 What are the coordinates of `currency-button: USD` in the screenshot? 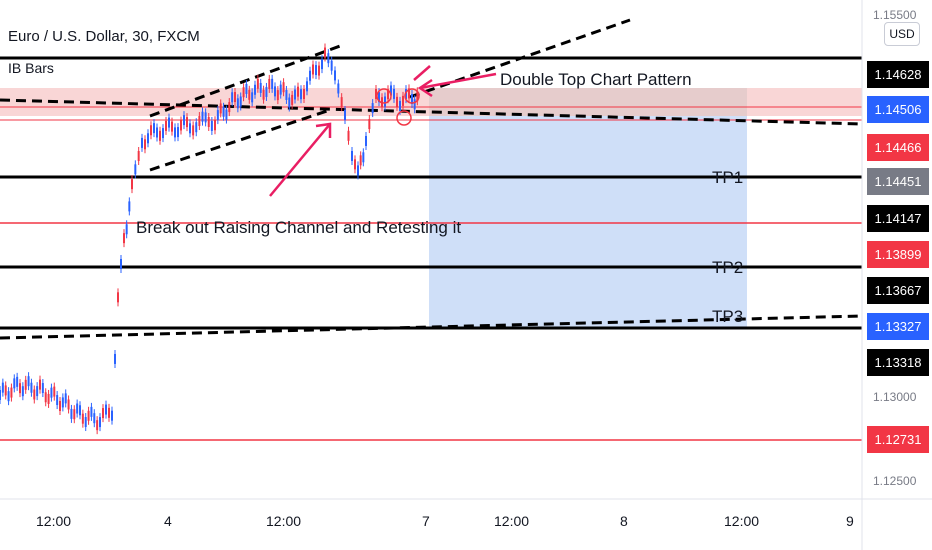 It's located at (902, 34).